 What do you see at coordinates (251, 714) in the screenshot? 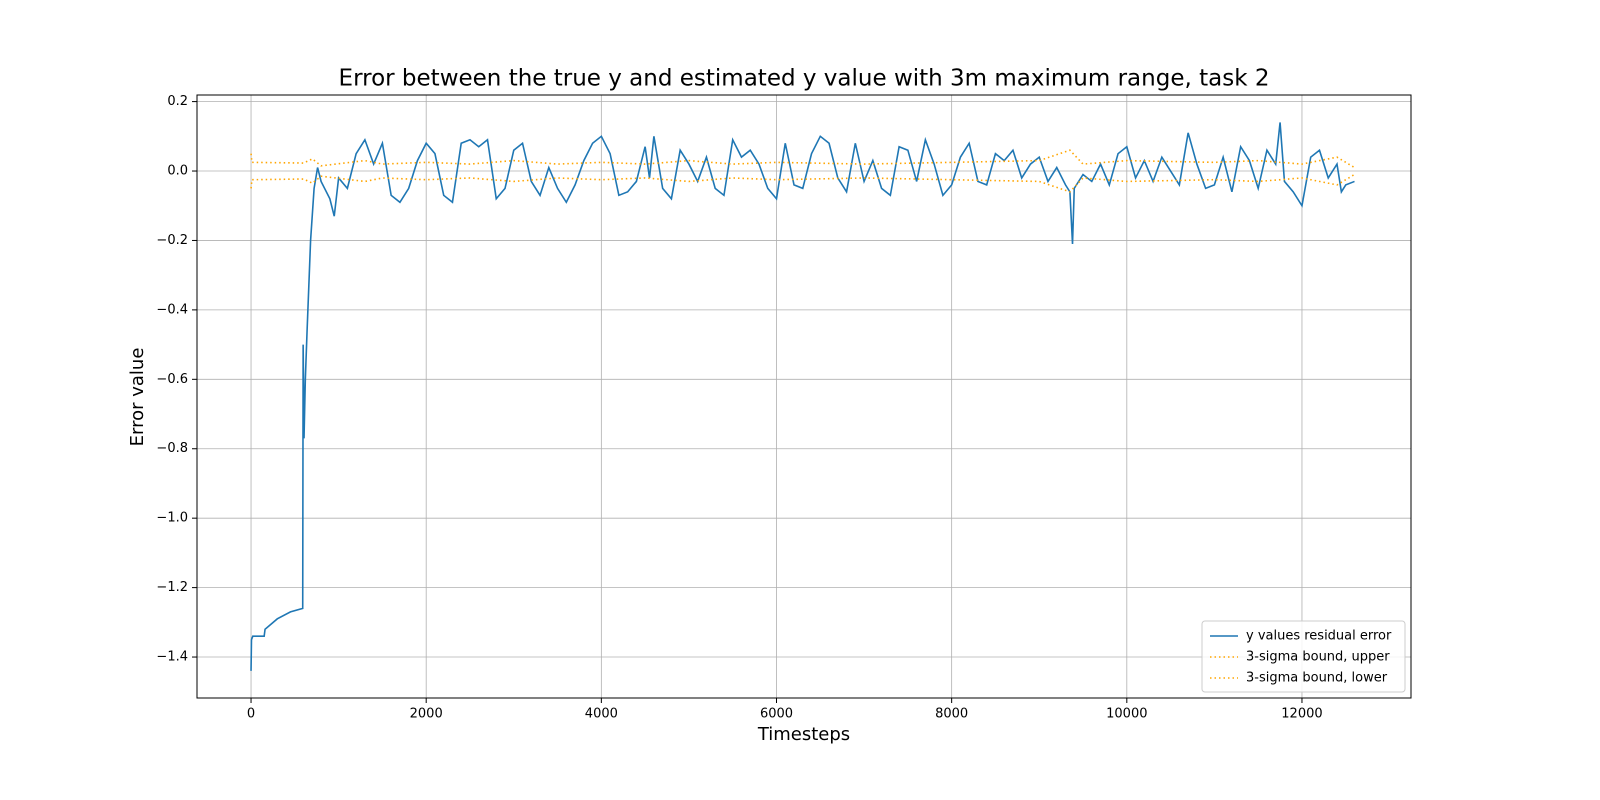
I see `x-tick-label: 0` at bounding box center [251, 714].